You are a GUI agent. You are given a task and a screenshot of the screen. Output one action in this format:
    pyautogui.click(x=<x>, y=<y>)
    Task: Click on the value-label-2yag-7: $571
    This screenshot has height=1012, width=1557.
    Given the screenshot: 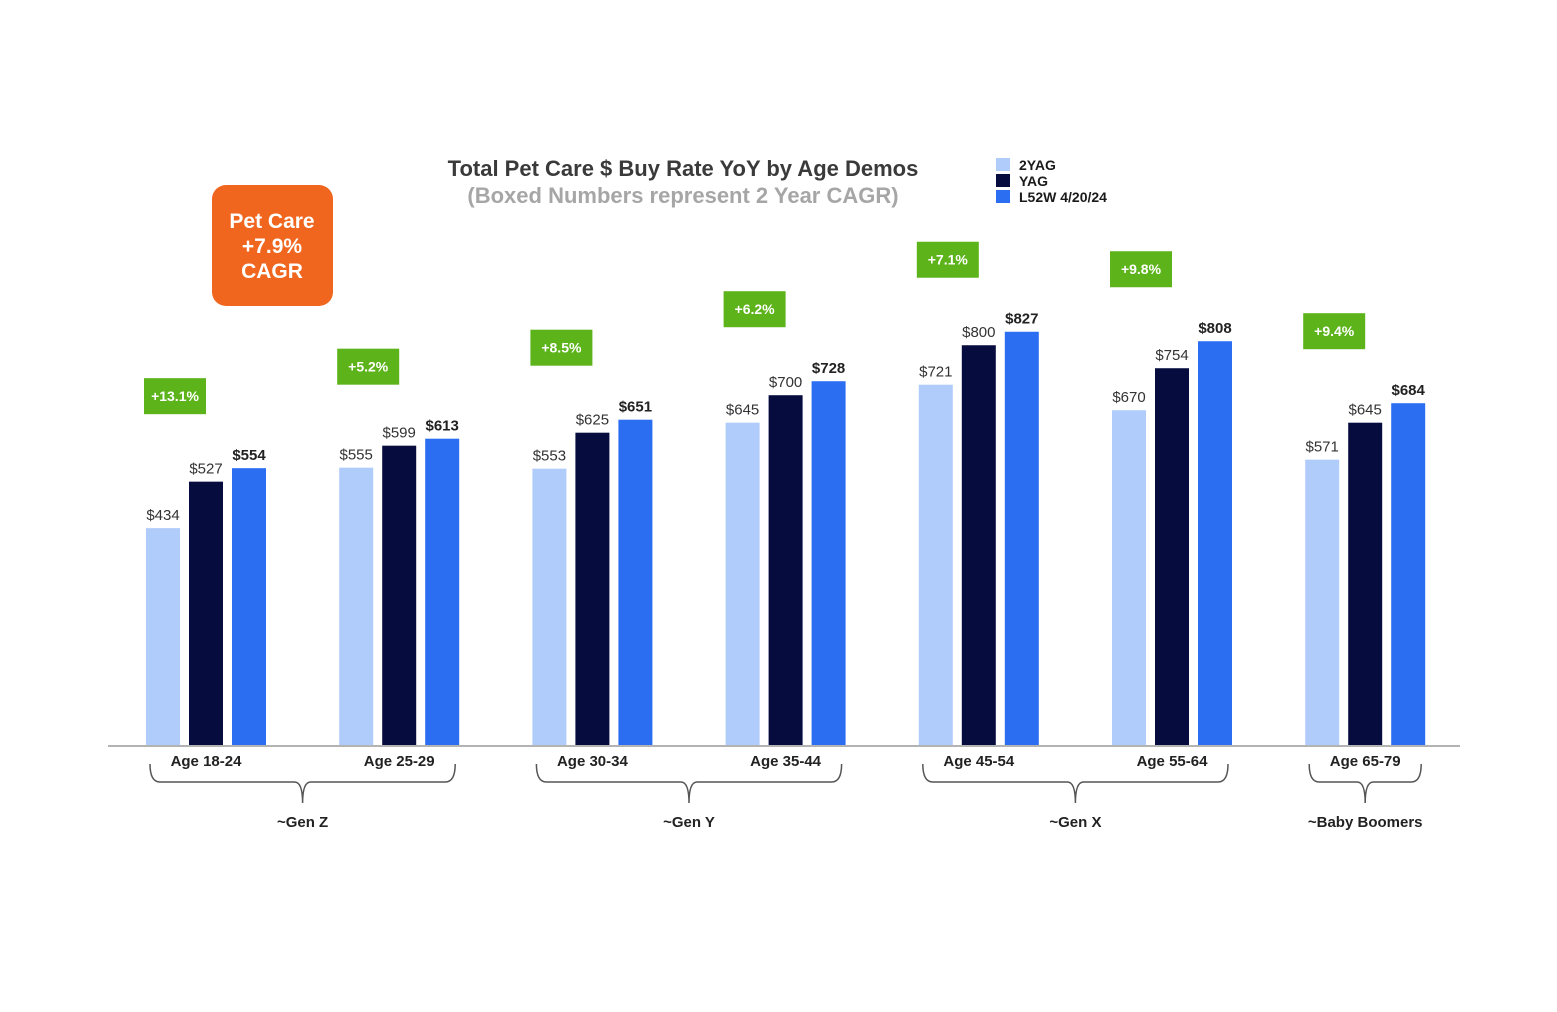 What is the action you would take?
    pyautogui.click(x=1322, y=447)
    